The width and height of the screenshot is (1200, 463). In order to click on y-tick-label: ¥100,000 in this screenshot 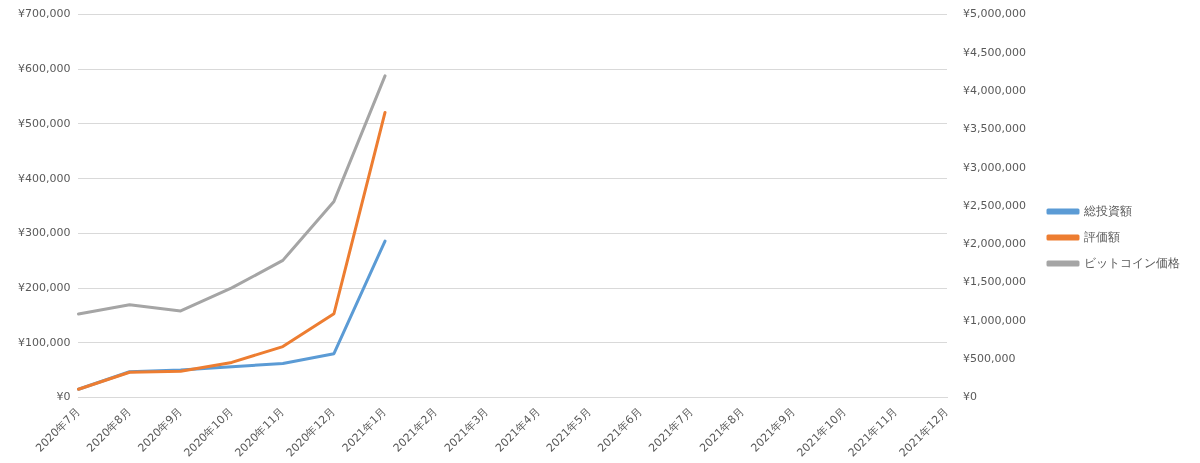, I will do `click(44, 342)`.